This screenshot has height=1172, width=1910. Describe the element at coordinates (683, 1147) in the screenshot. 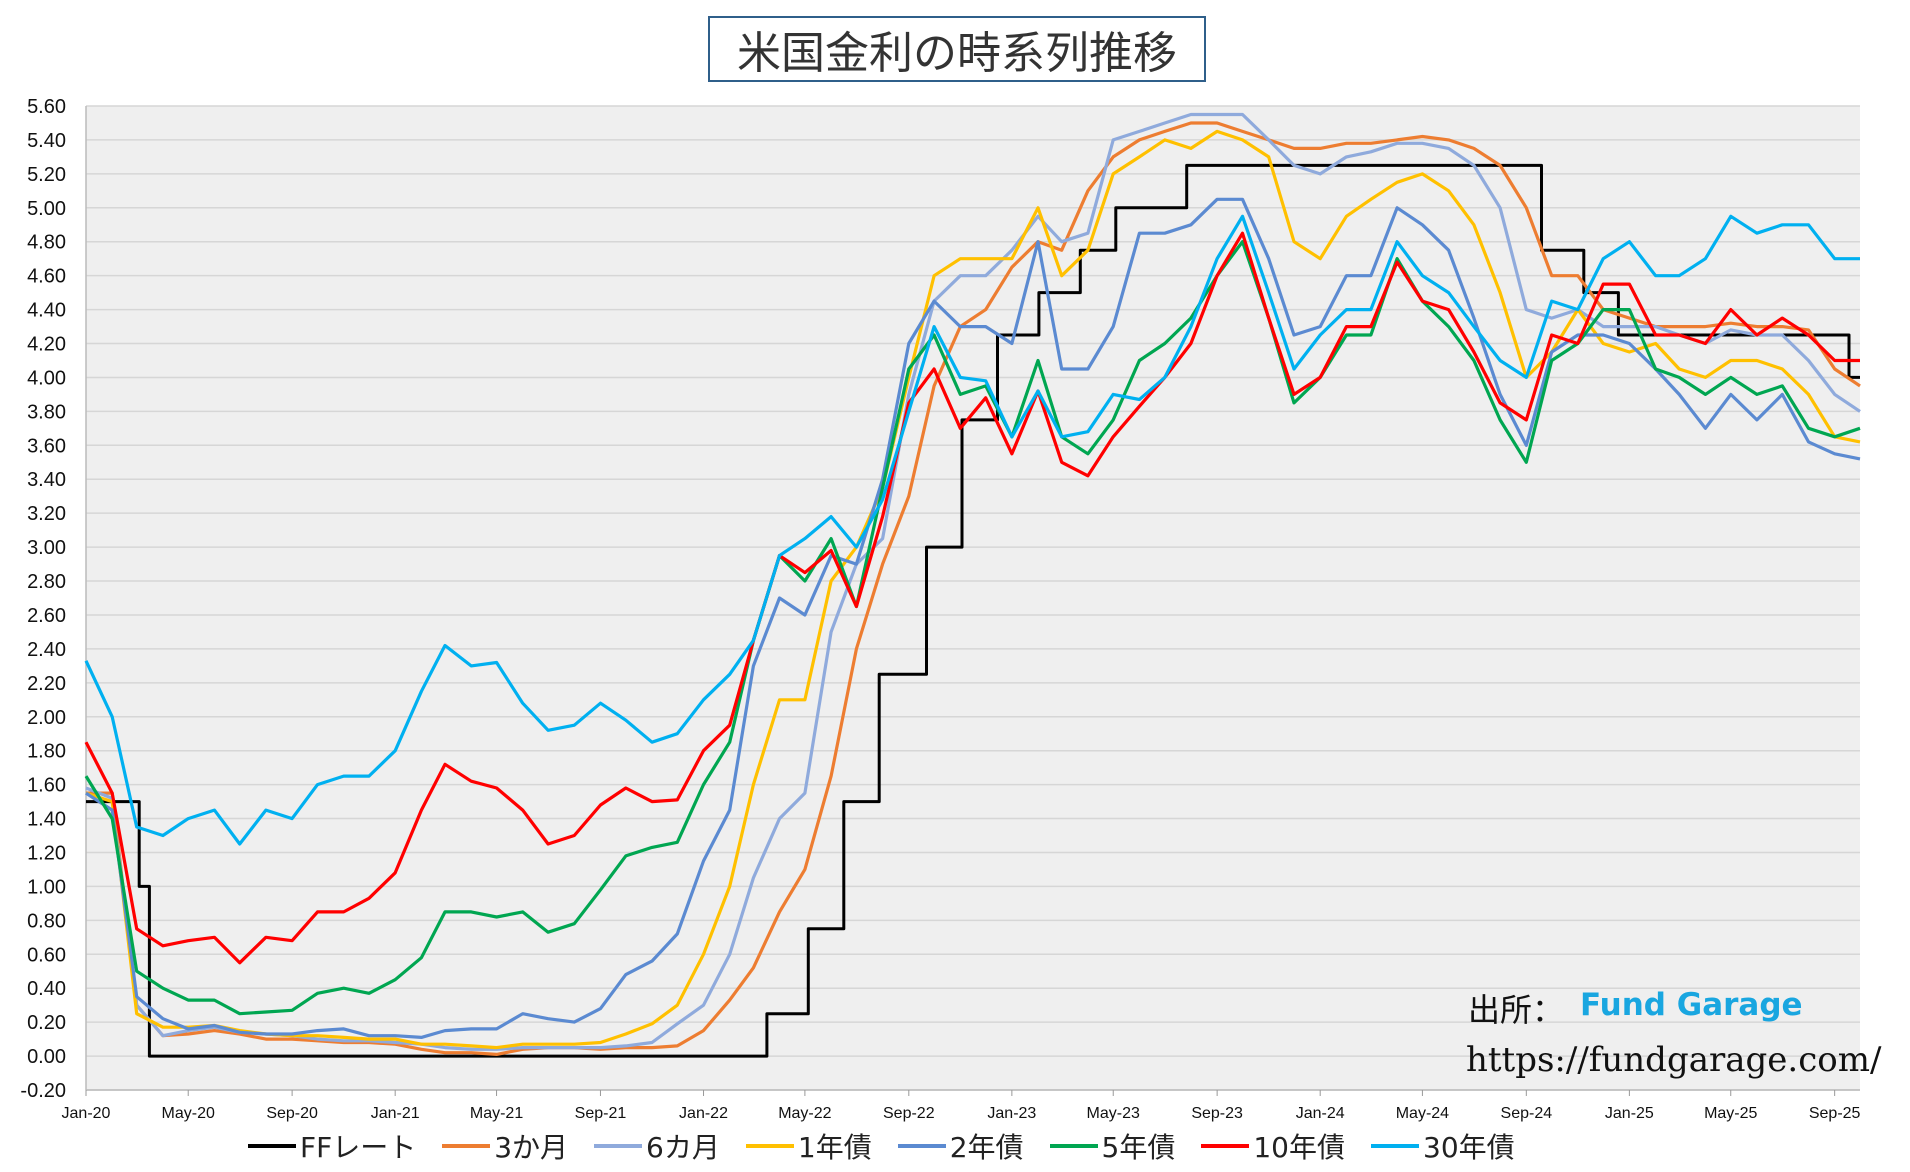

I see `legend-label: 6カ月` at that location.